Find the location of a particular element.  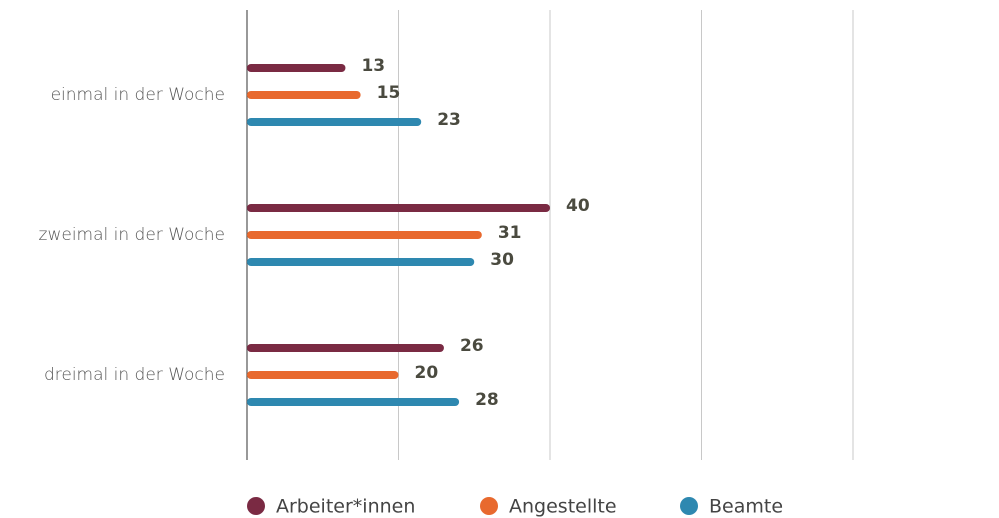

y-tick-label: zweimal in der Woche is located at coordinates (132, 235).